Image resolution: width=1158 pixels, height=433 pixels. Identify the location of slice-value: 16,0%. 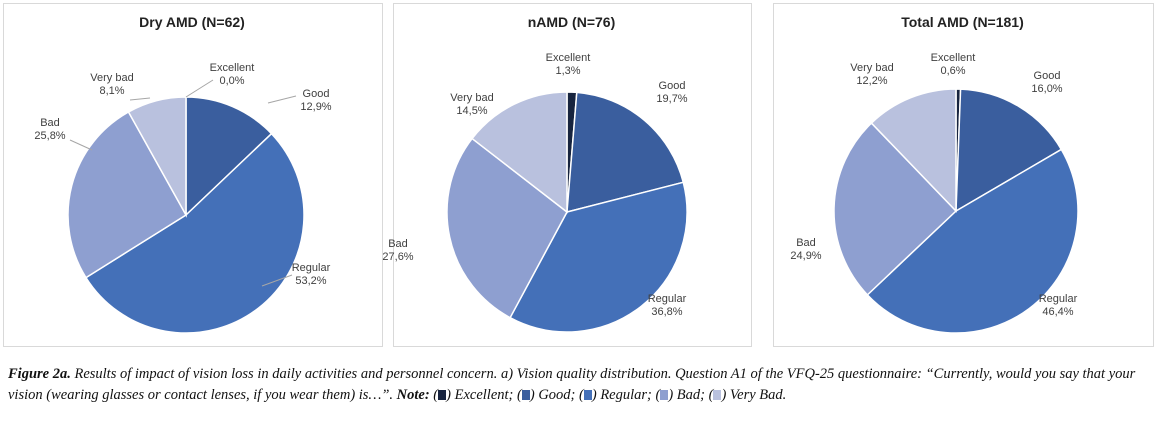
(1047, 89).